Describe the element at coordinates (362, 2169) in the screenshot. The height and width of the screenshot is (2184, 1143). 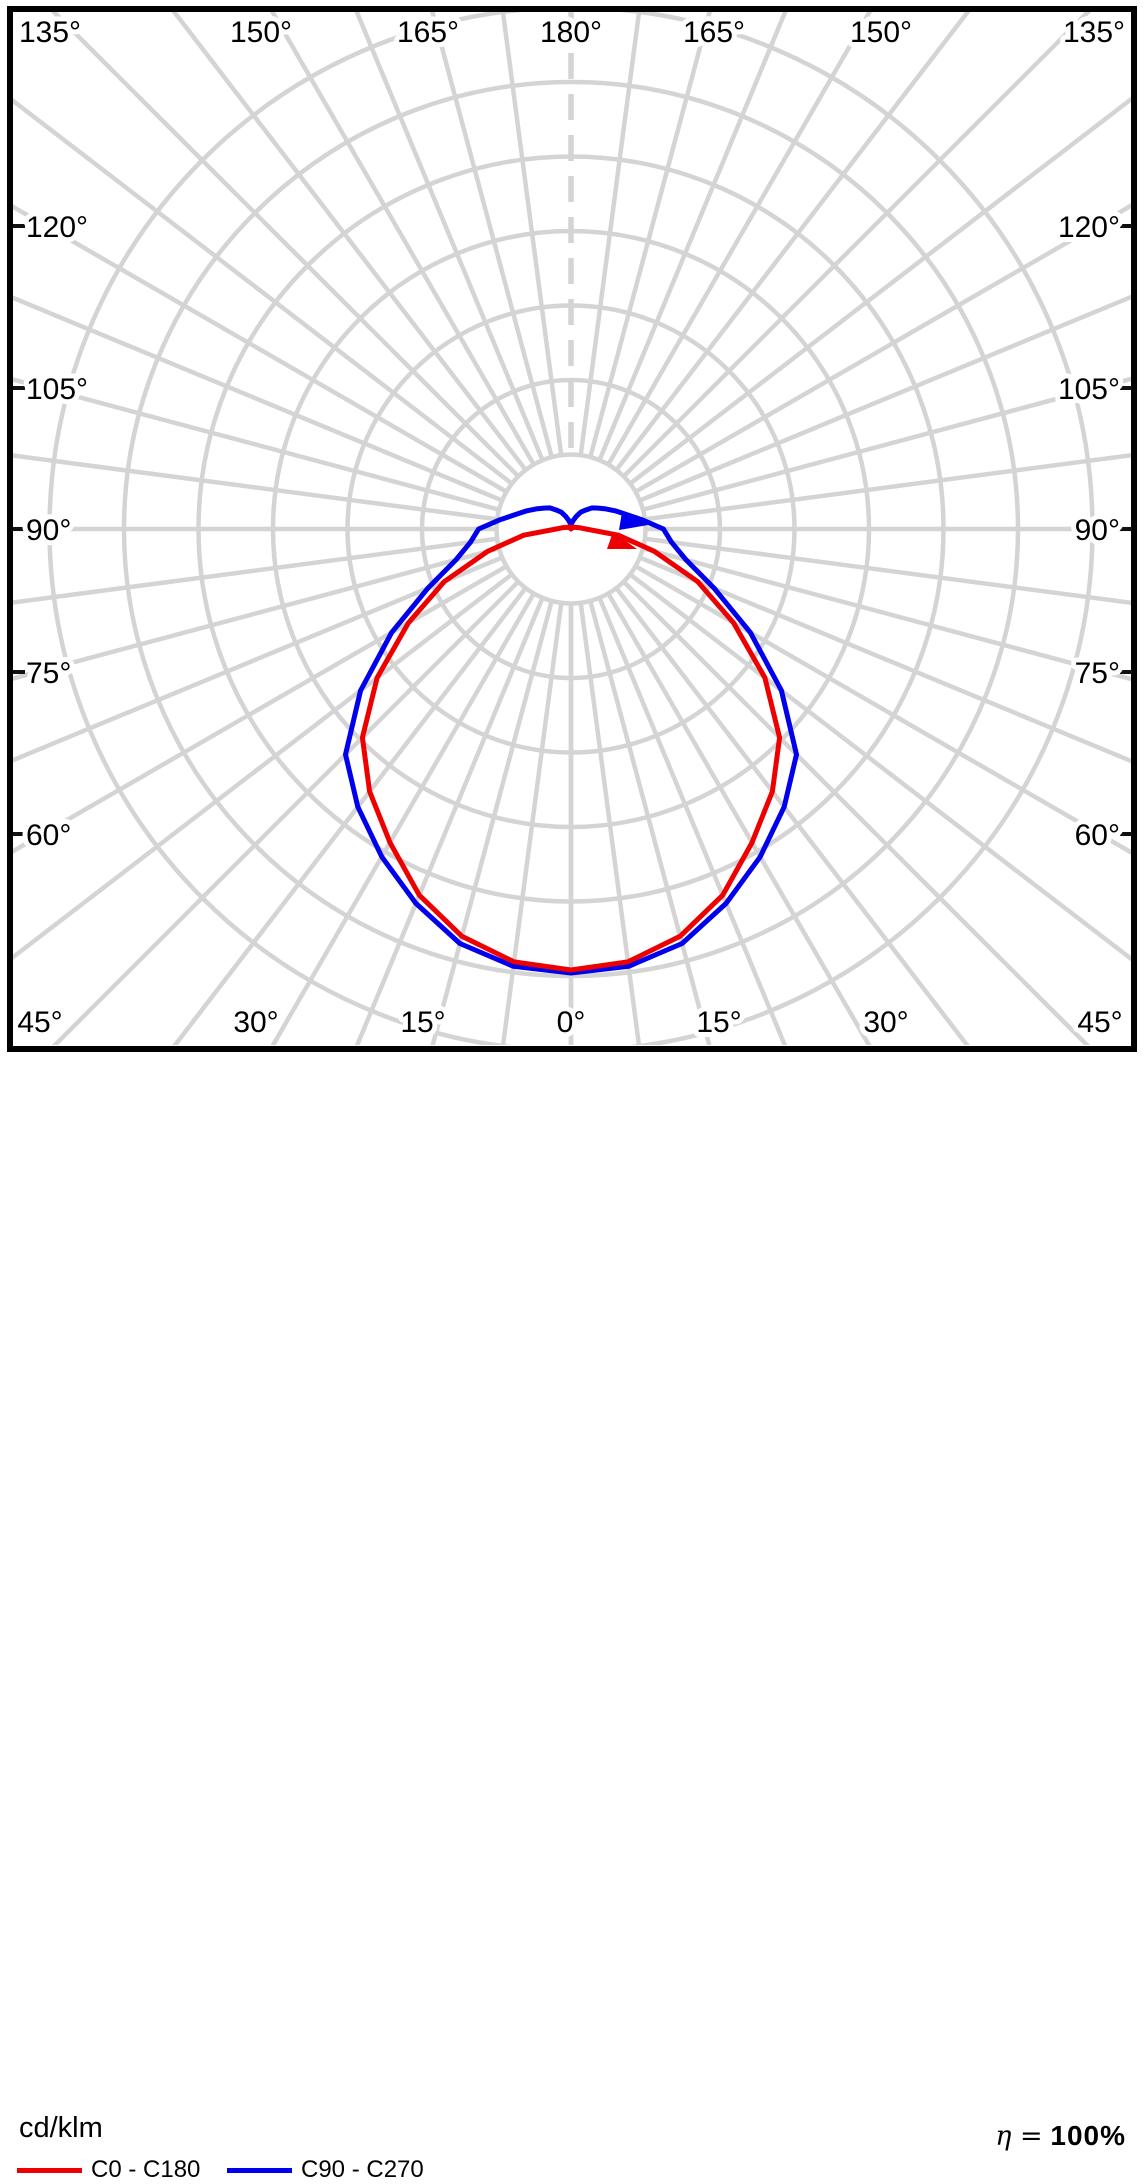
I see `legend-label: C90 - C270` at that location.